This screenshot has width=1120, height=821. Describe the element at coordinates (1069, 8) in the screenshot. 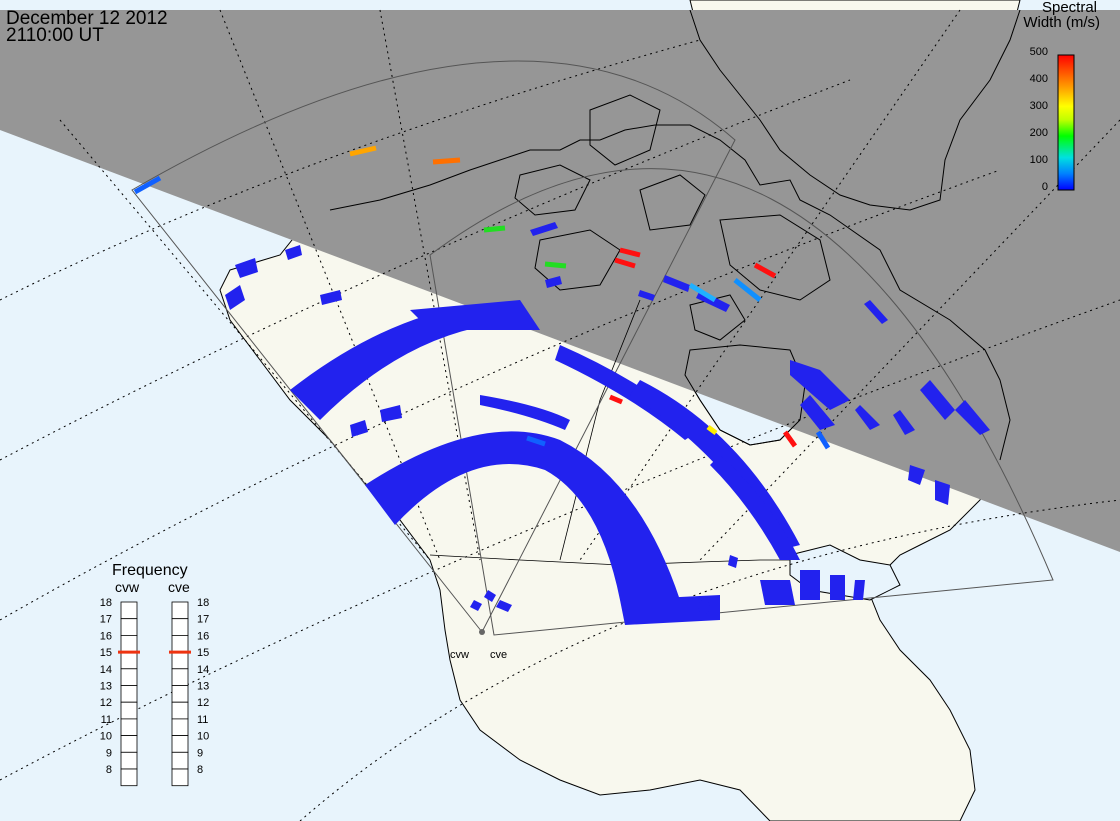

I see `colorbar-title-1: Spectral` at that location.